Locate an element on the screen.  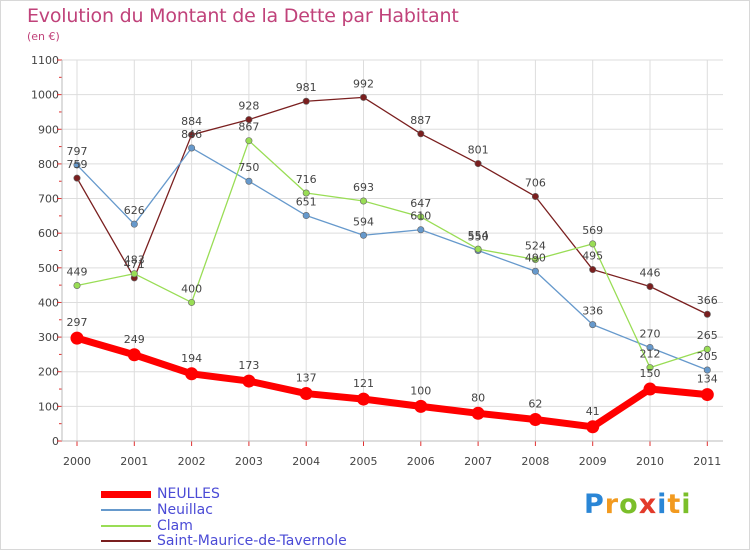
data-label: 759 is located at coordinates (77, 164).